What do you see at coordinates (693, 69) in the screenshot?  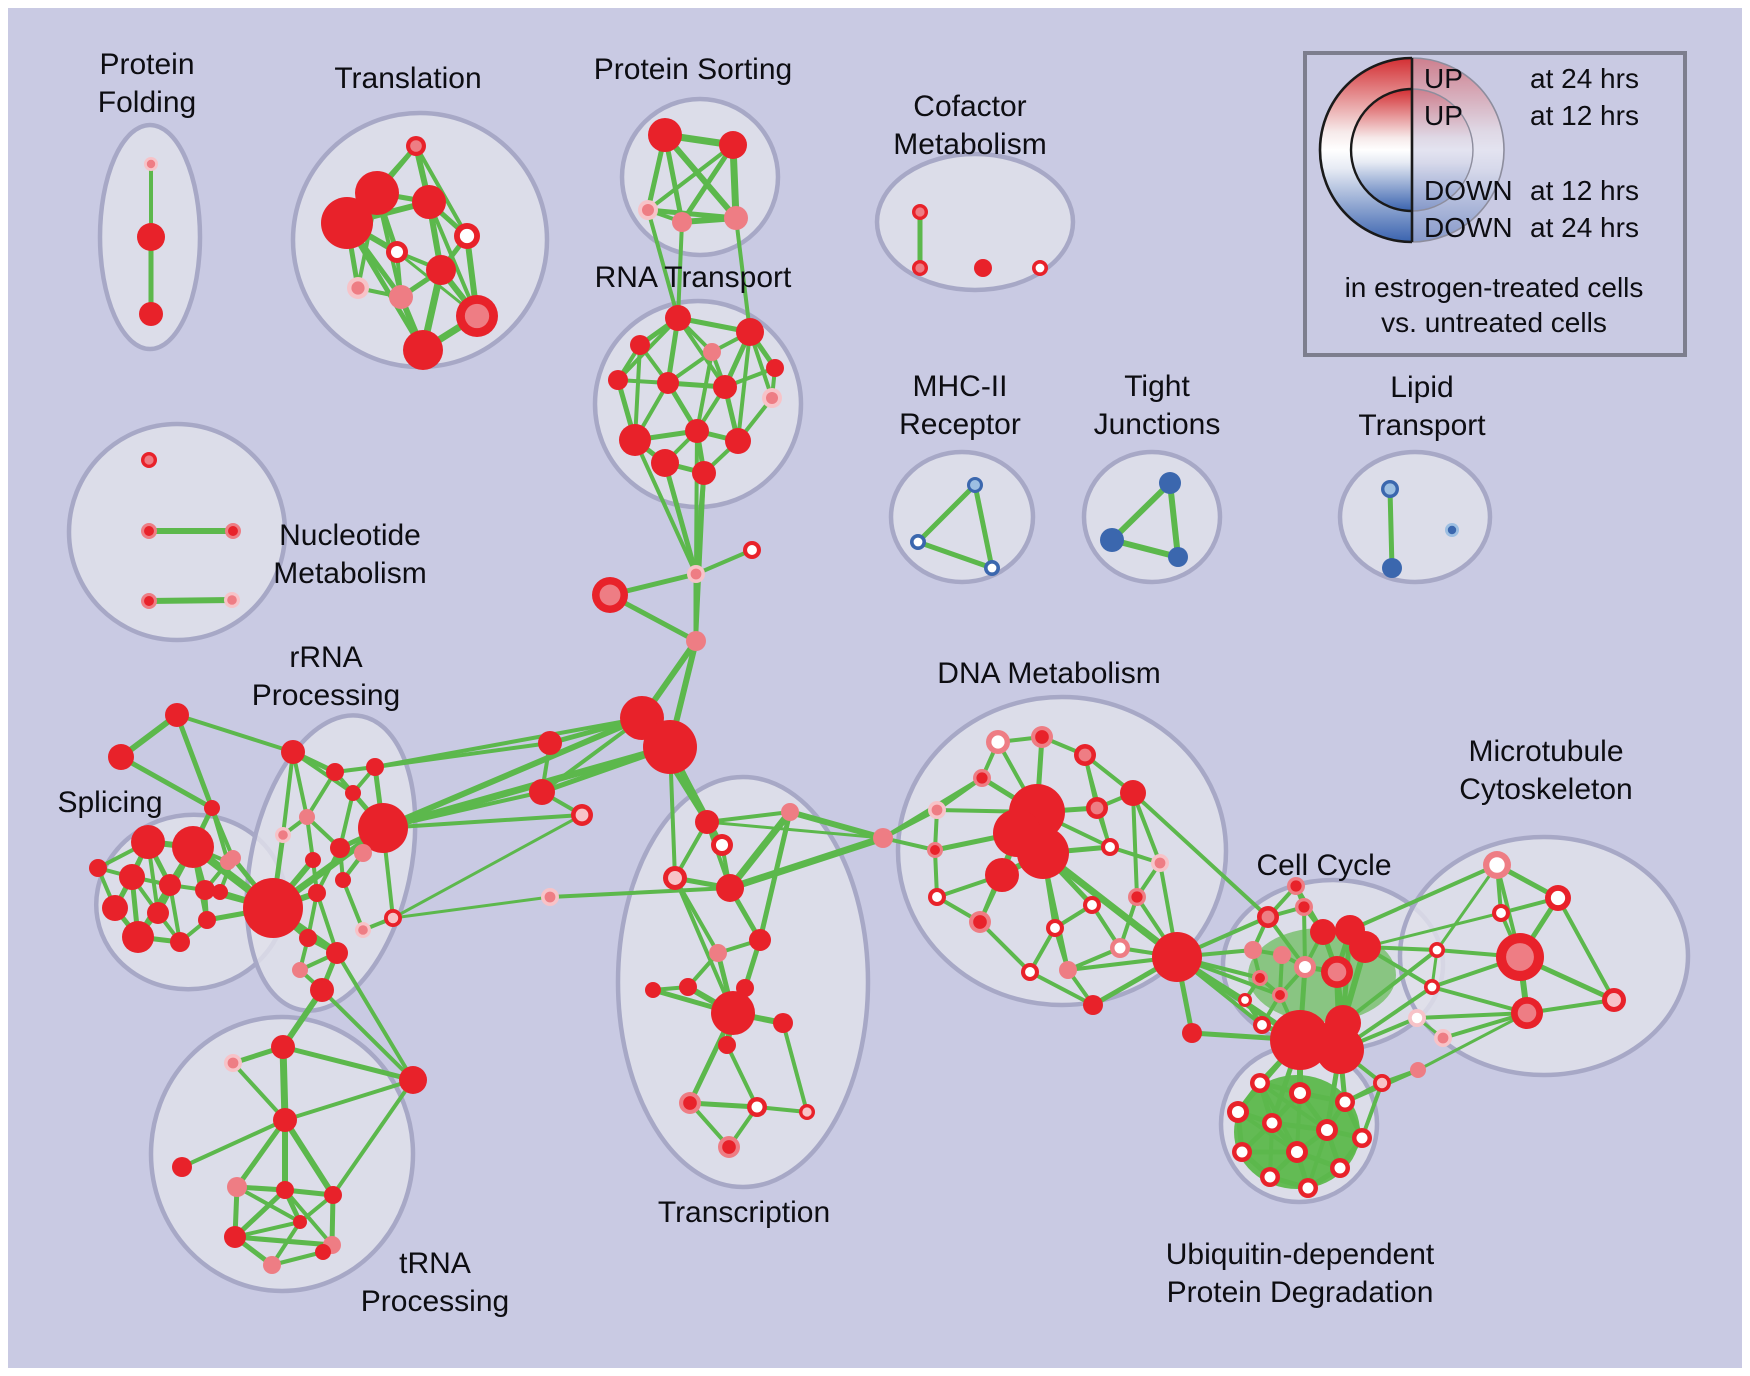 I see `cluster-label-protein-sorting-line0: Protein Sorting` at bounding box center [693, 69].